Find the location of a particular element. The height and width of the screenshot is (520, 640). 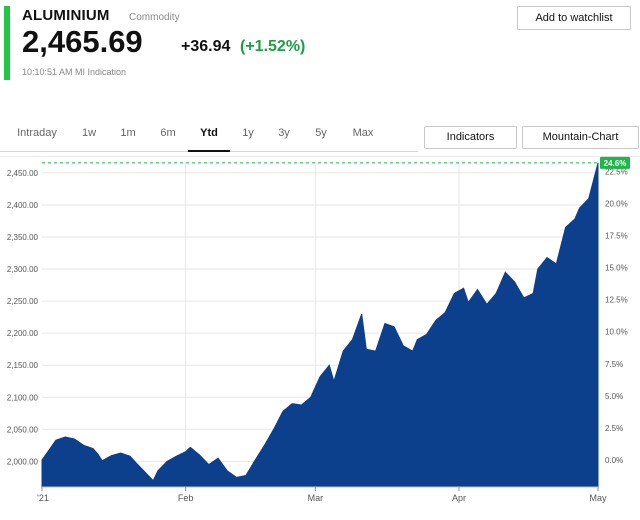

y-axis-tick-label: 2,100.00 is located at coordinates (23, 397).